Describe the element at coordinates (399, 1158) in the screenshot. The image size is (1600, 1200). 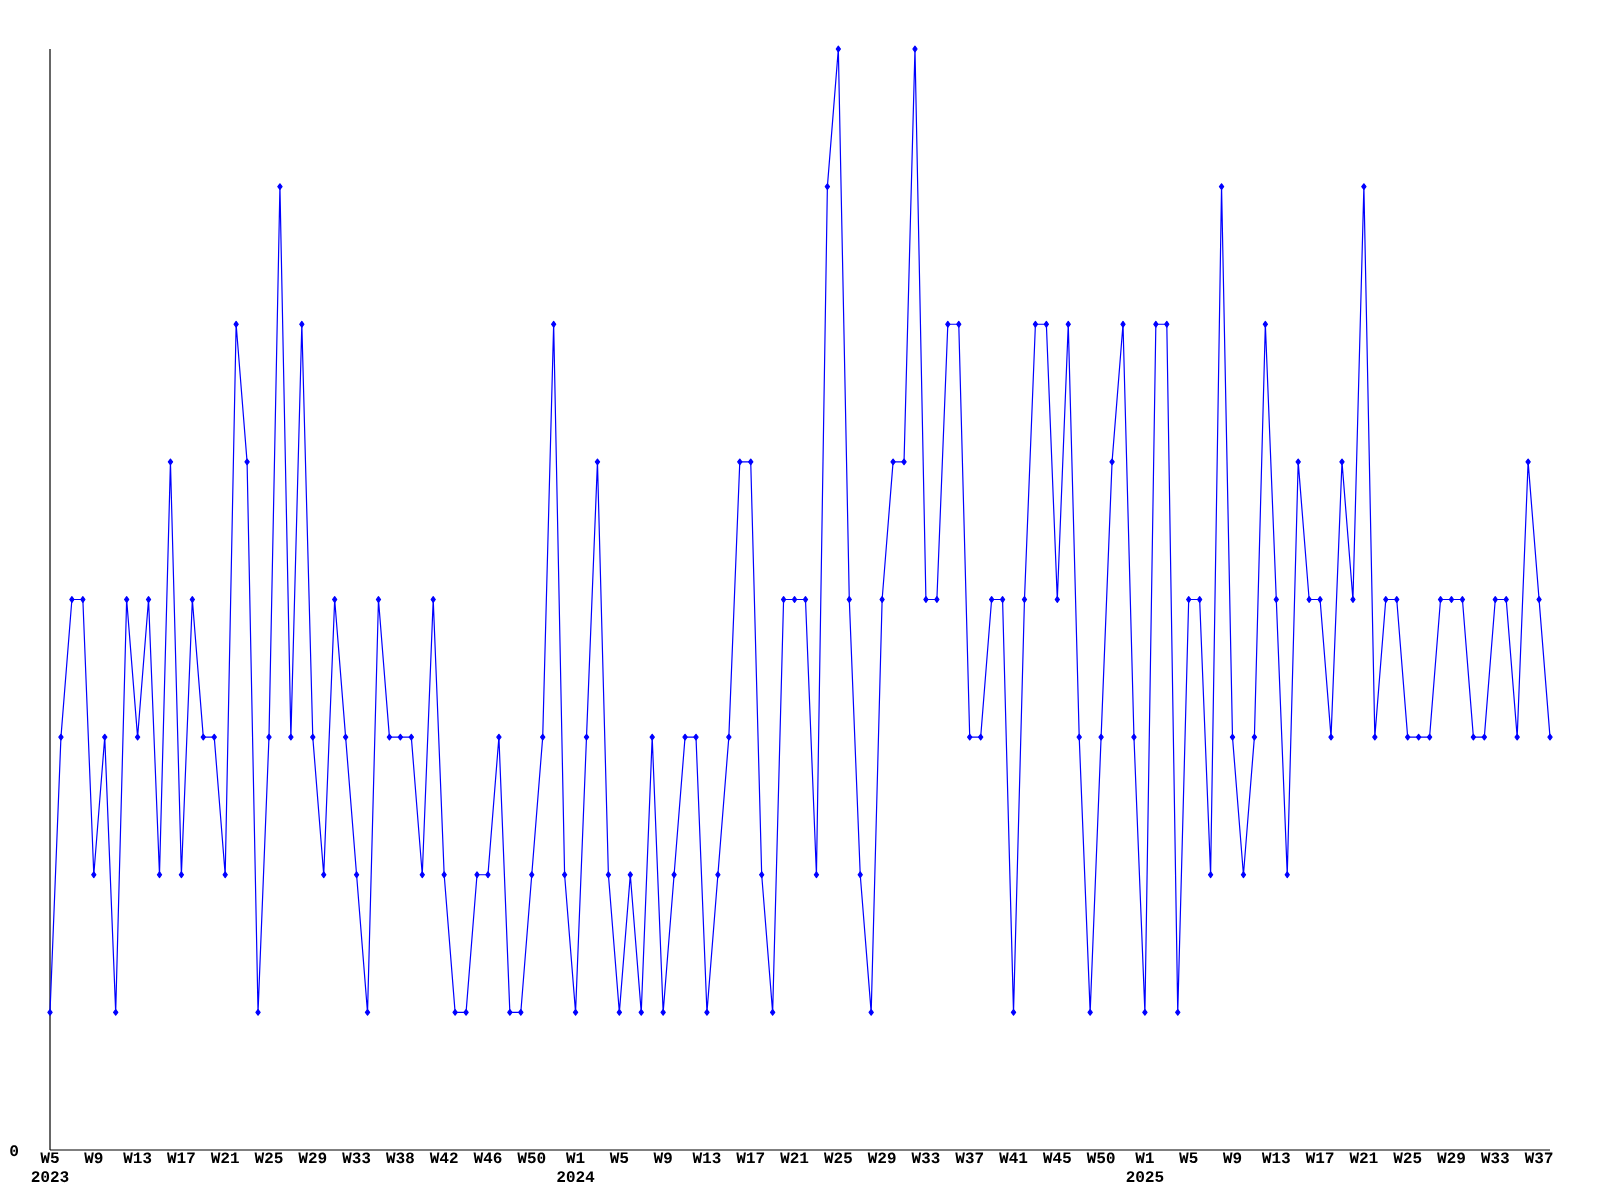
I see `x-tick-label: W38` at that location.